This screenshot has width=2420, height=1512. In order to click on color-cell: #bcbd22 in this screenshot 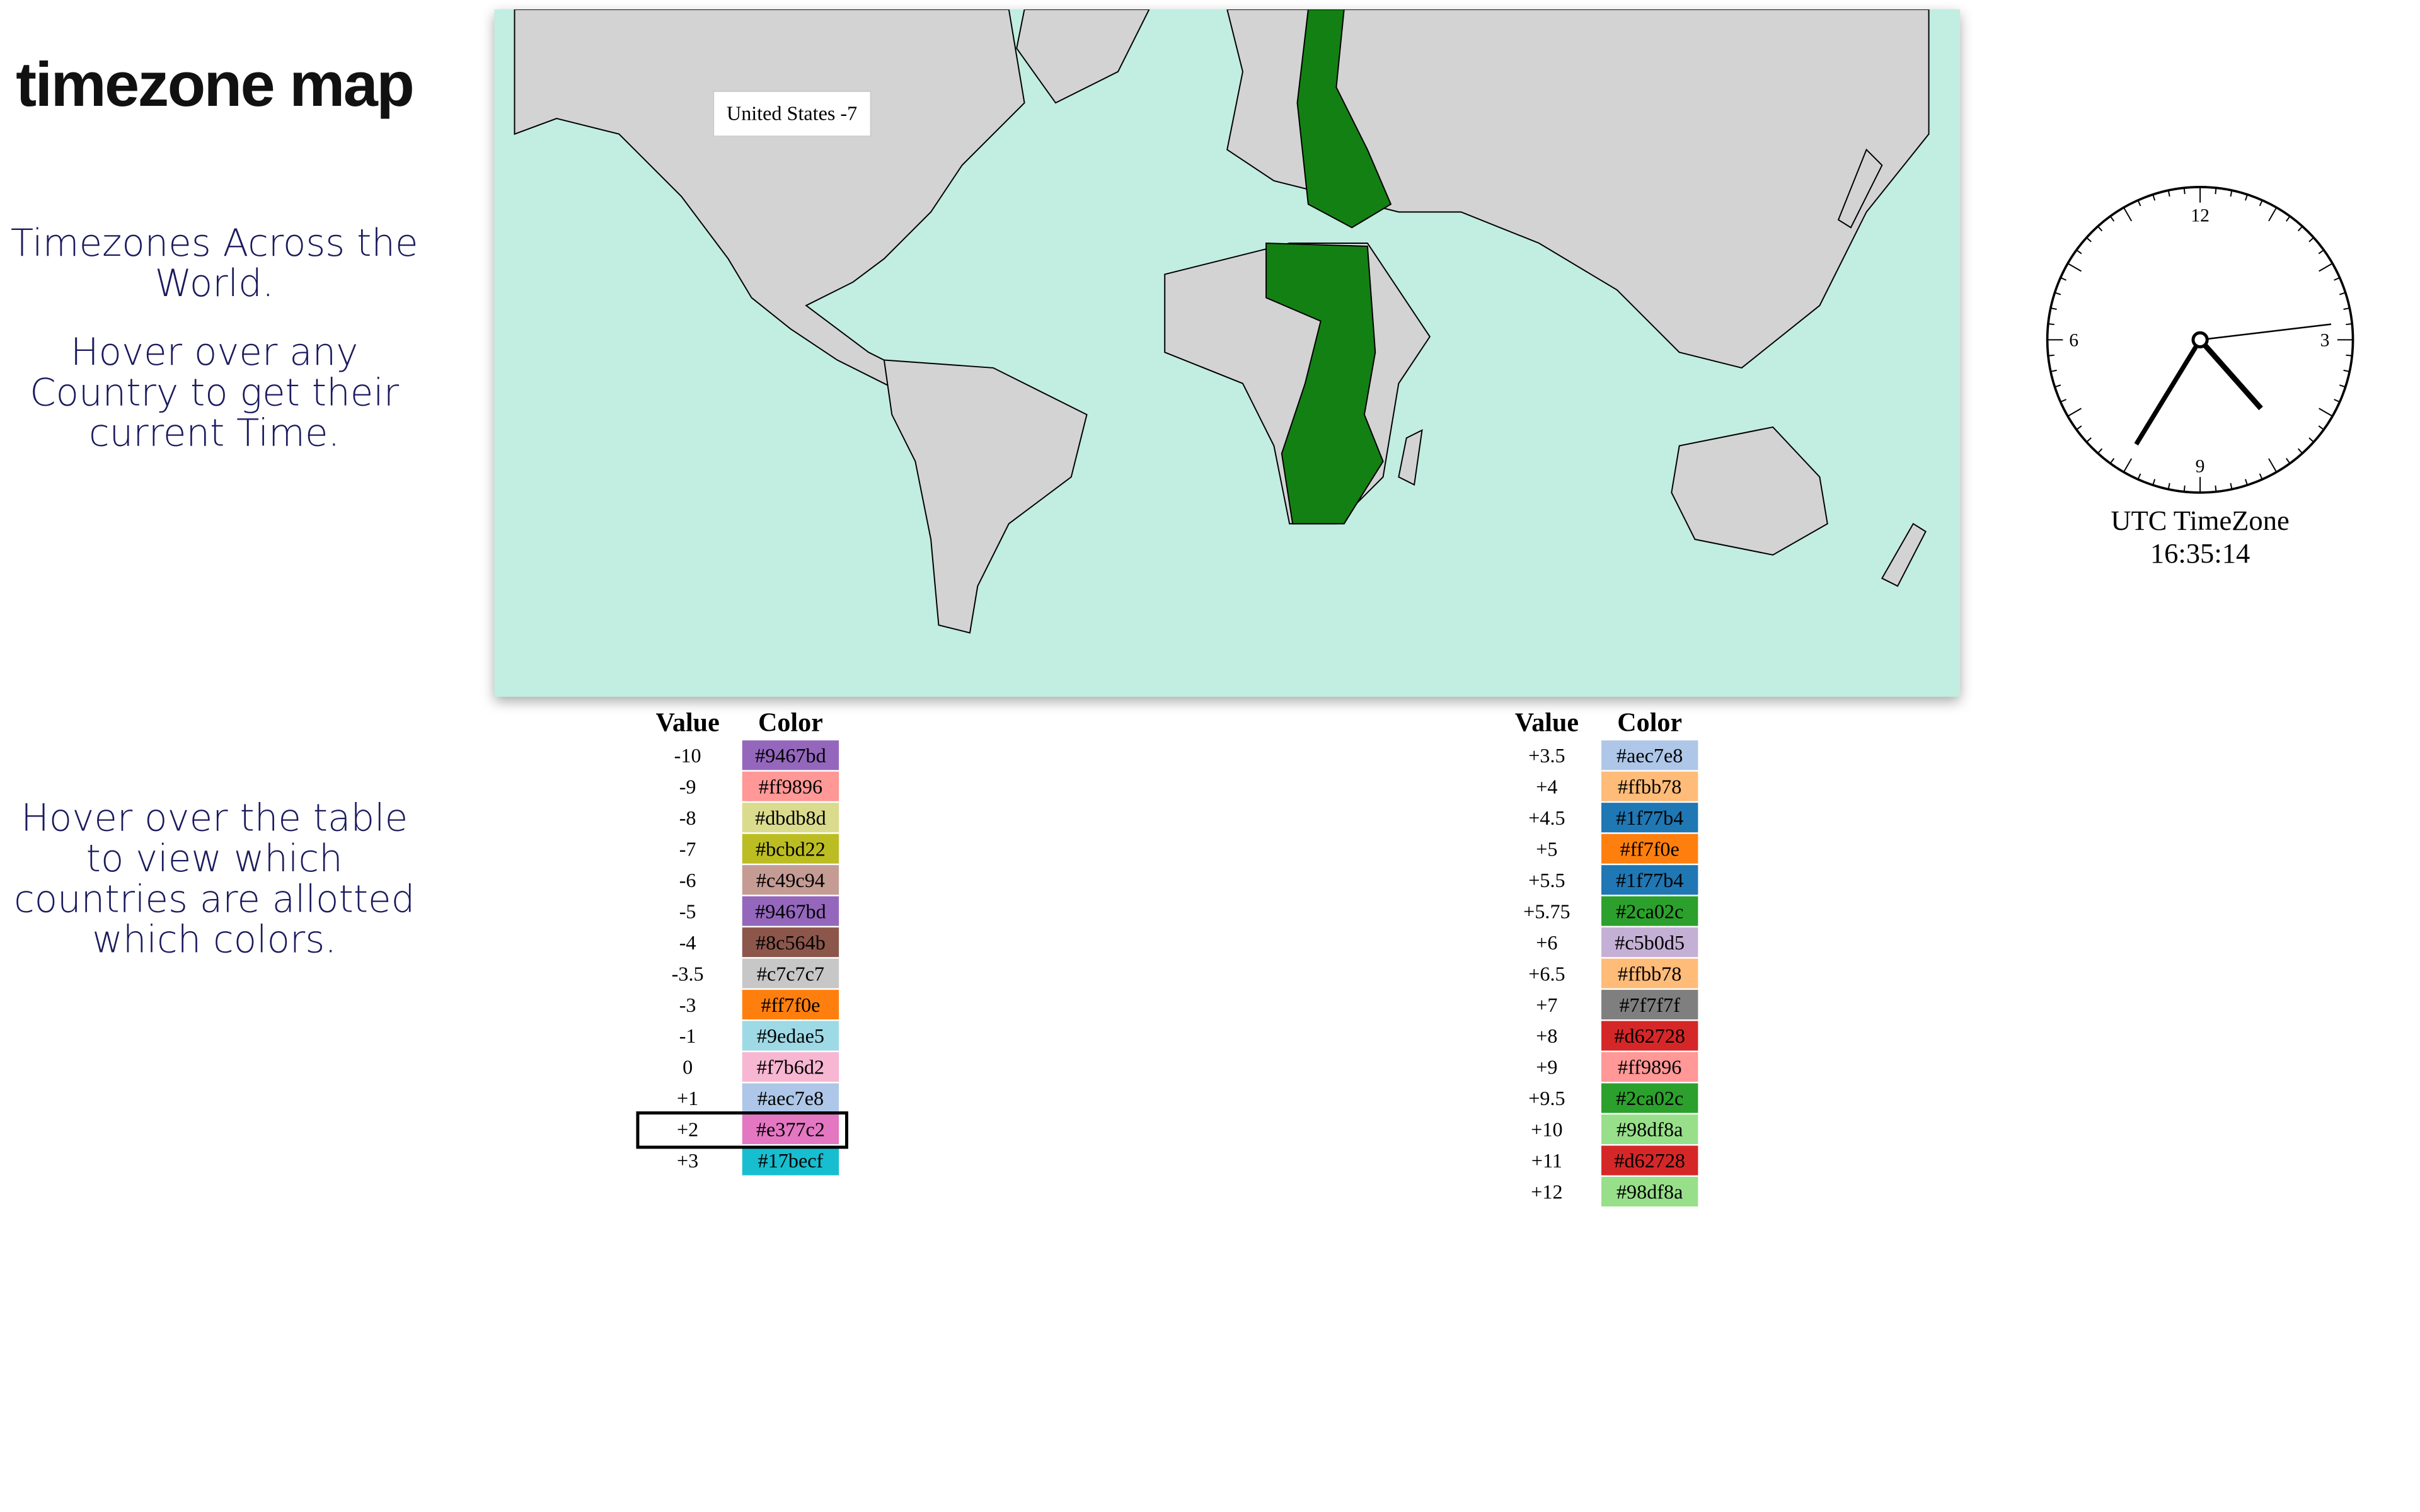, I will do `click(791, 849)`.